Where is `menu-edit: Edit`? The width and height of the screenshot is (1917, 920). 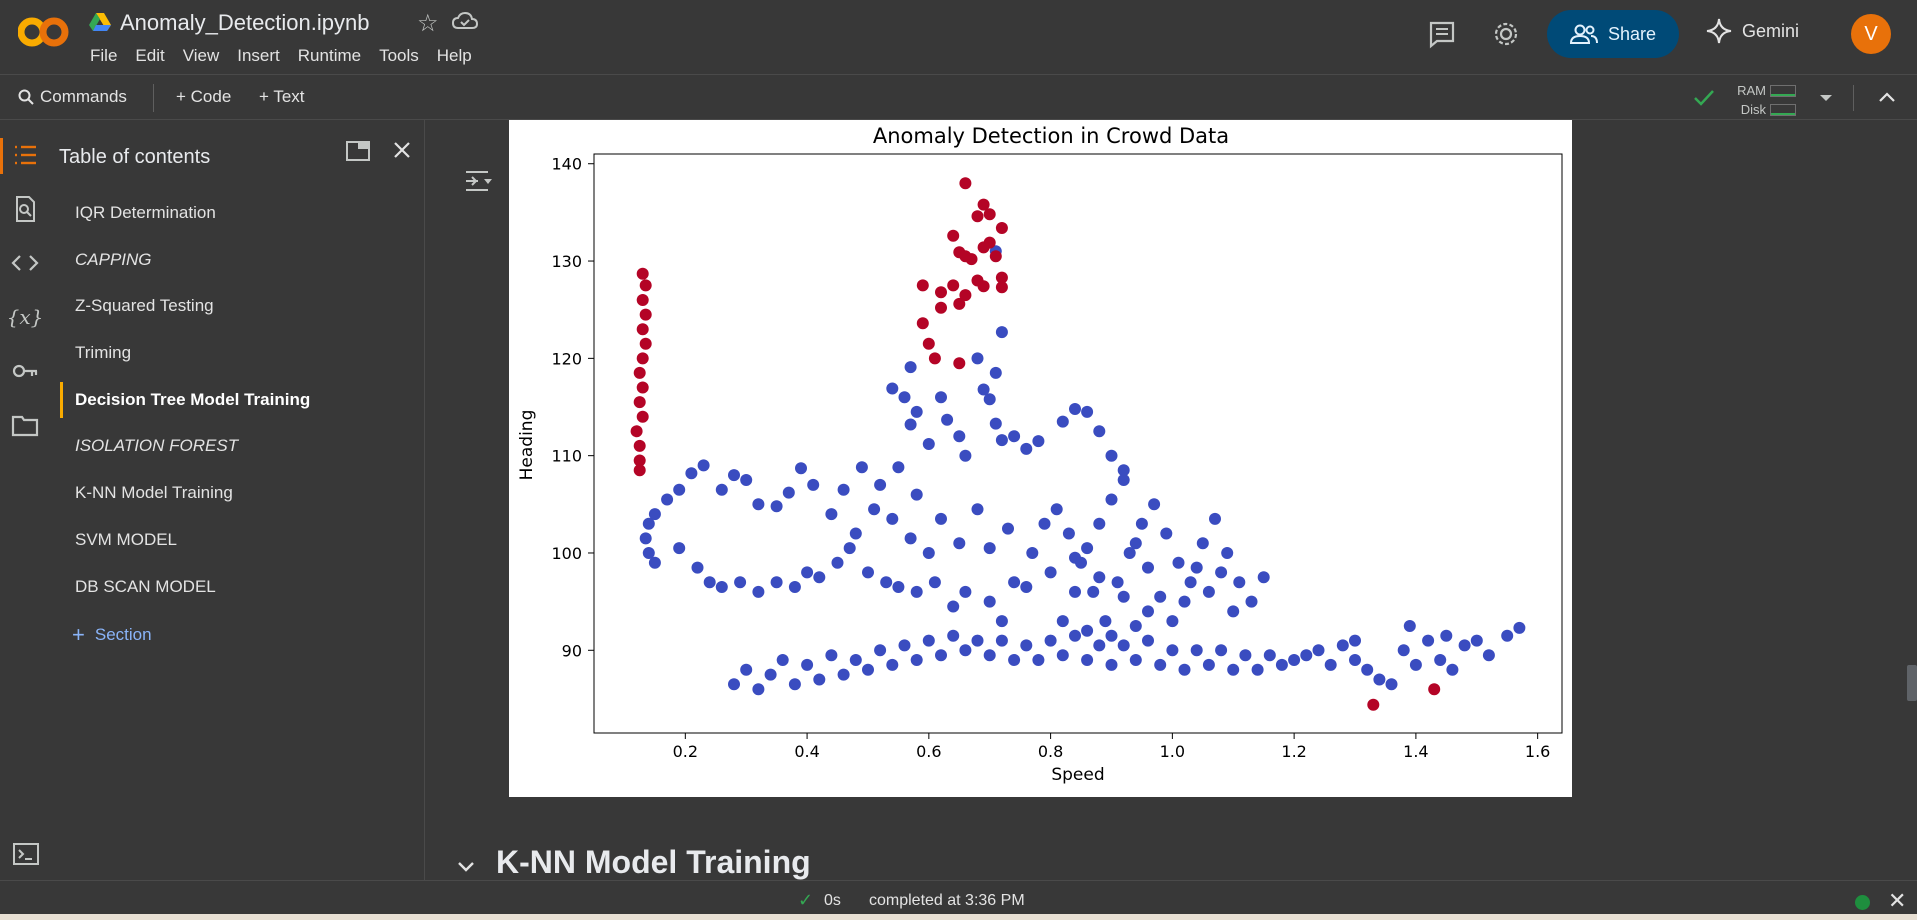 menu-edit: Edit is located at coordinates (150, 55).